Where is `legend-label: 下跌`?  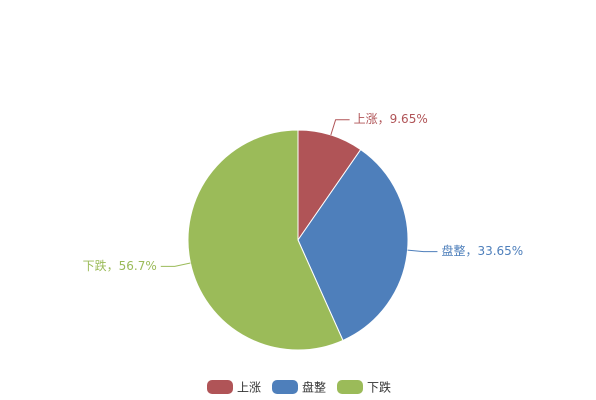
legend-label: 下跌 is located at coordinates (379, 387).